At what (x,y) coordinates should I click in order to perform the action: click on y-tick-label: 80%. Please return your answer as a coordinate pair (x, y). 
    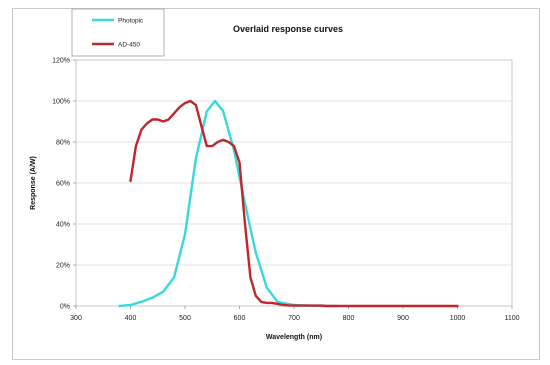
    Looking at the image, I should click on (63, 143).